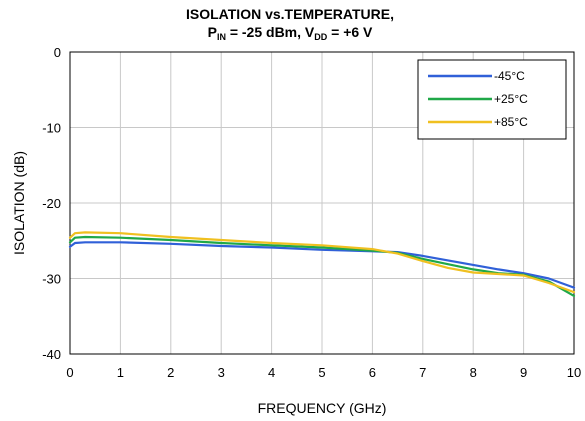 This screenshot has height=421, width=585. Describe the element at coordinates (265, 32) in the screenshot. I see `title-p-value: = -25 dBm,` at that location.